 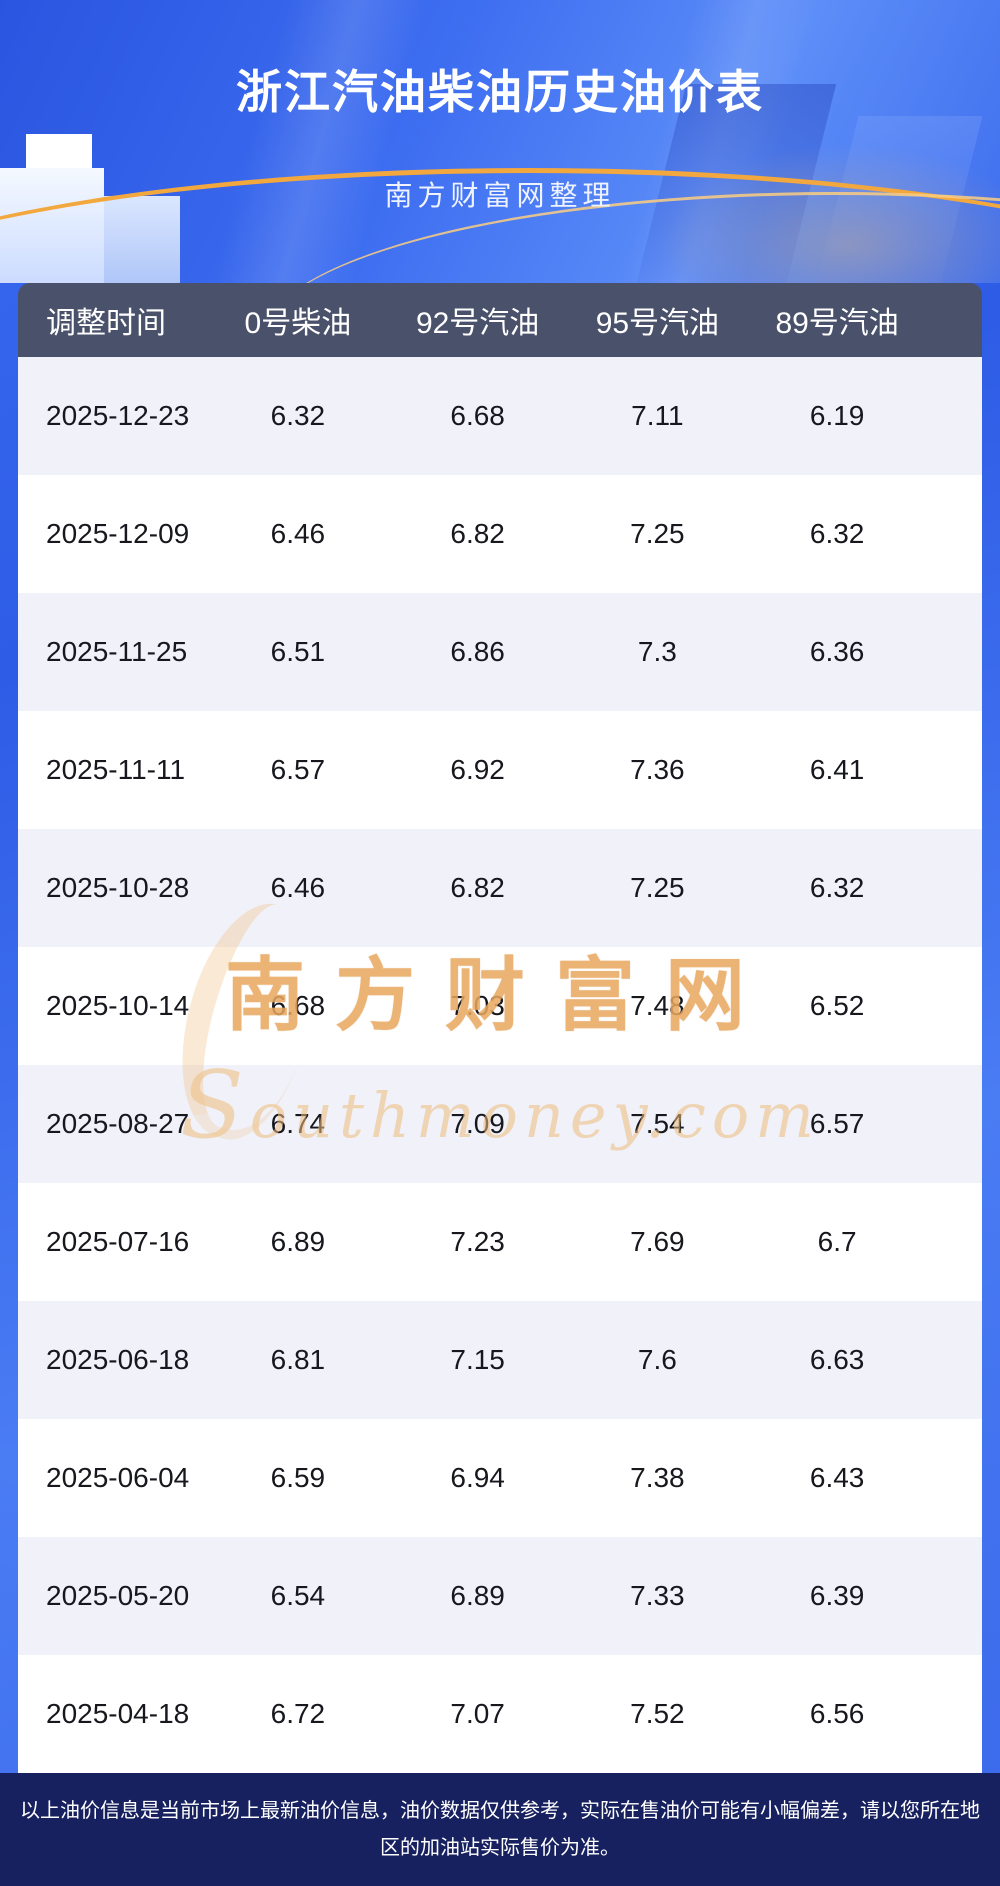 I want to click on gold-arc, so click(x=500, y=225).